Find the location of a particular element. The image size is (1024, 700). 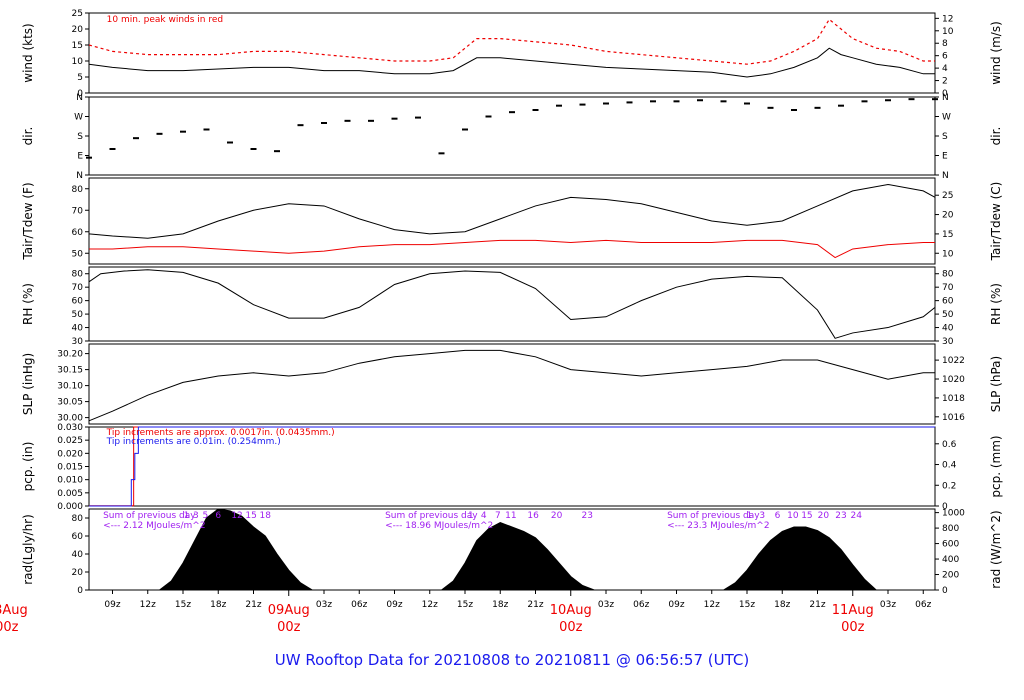

wind-frame is located at coordinates (512, 53).